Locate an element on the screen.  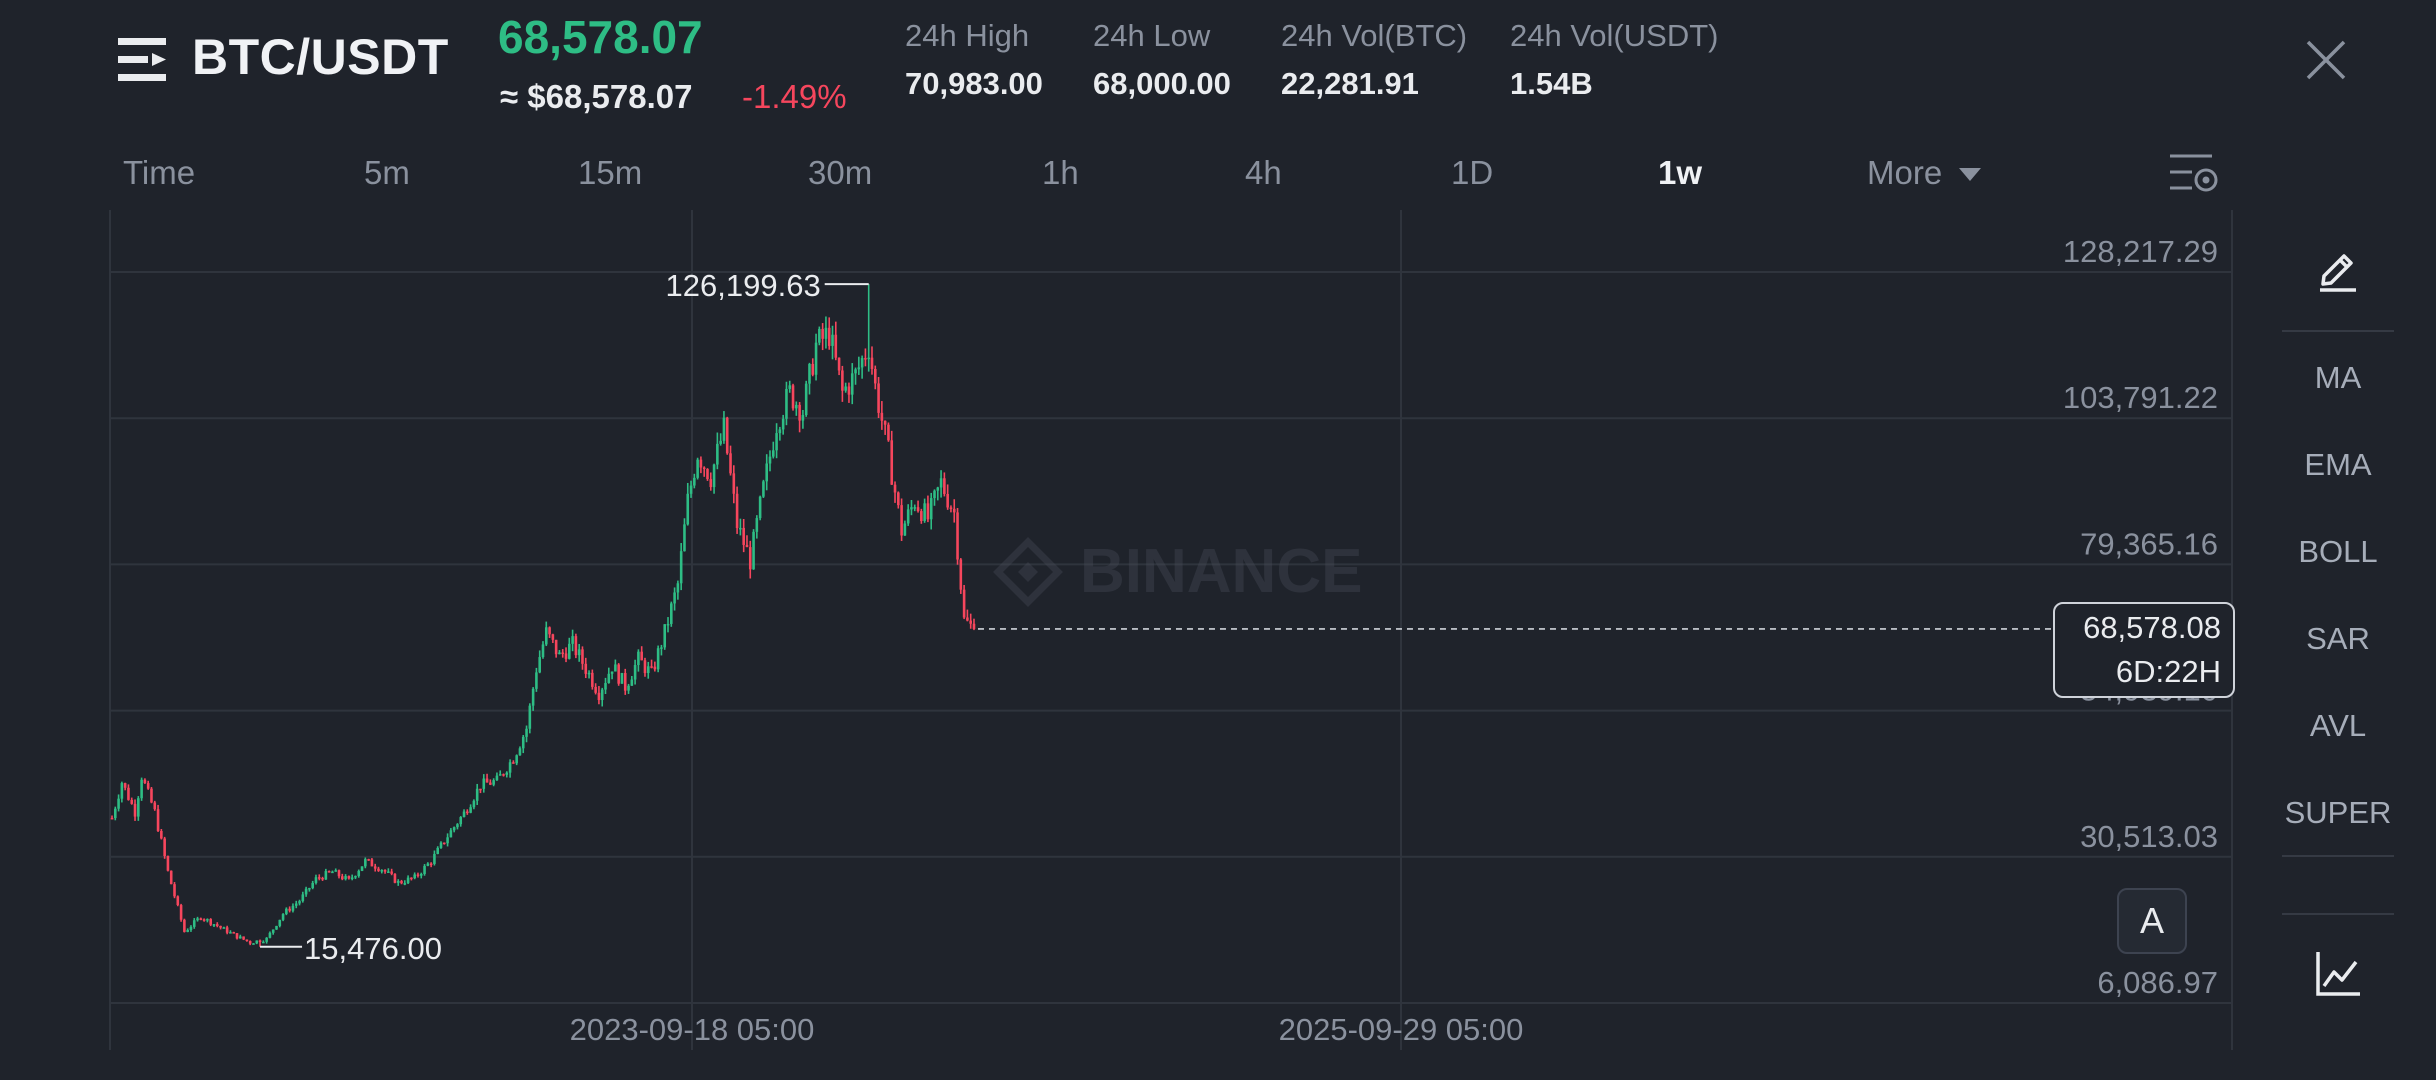
tab-30m: 30m is located at coordinates (840, 172).